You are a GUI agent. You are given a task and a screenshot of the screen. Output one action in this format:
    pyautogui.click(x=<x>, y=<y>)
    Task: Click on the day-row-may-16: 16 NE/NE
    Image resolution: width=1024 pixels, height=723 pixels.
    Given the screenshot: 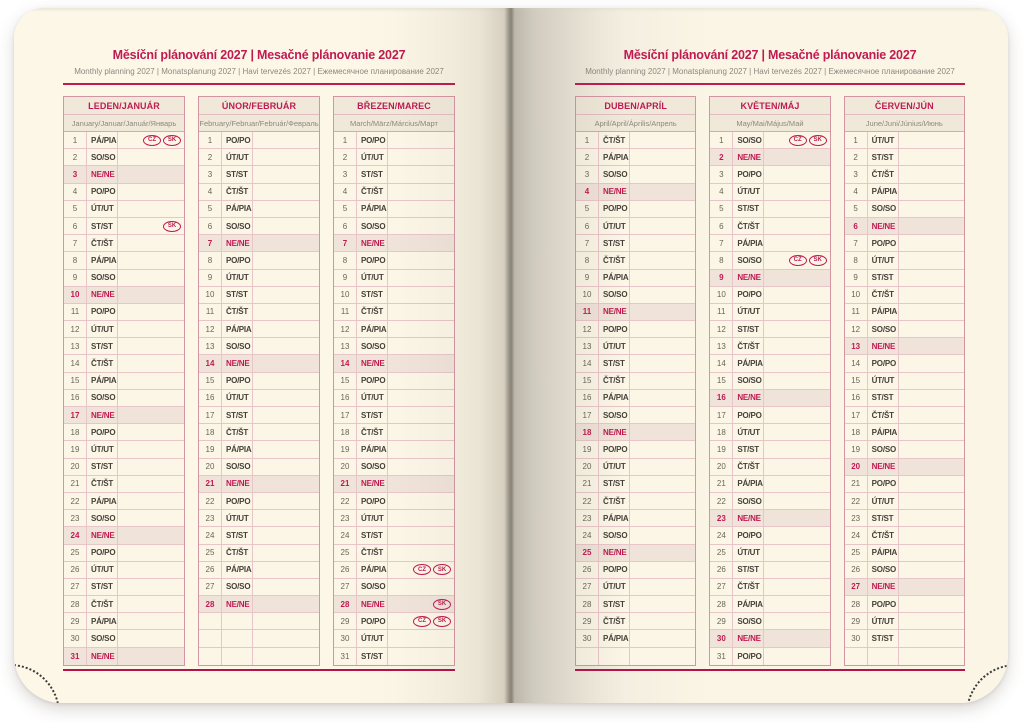 What is the action you would take?
    pyautogui.click(x=770, y=398)
    